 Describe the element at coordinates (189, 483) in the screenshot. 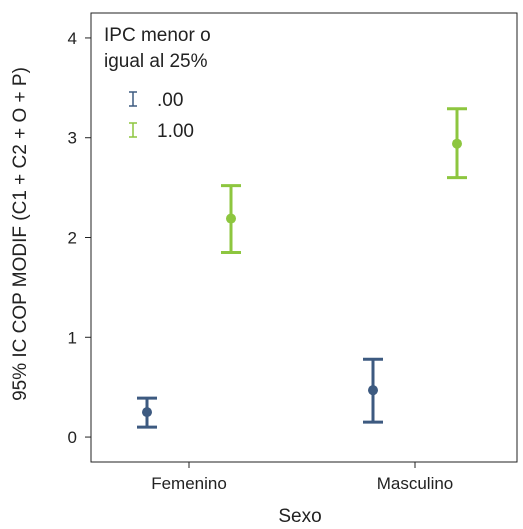

I see `x-tick-label: Femenino` at that location.